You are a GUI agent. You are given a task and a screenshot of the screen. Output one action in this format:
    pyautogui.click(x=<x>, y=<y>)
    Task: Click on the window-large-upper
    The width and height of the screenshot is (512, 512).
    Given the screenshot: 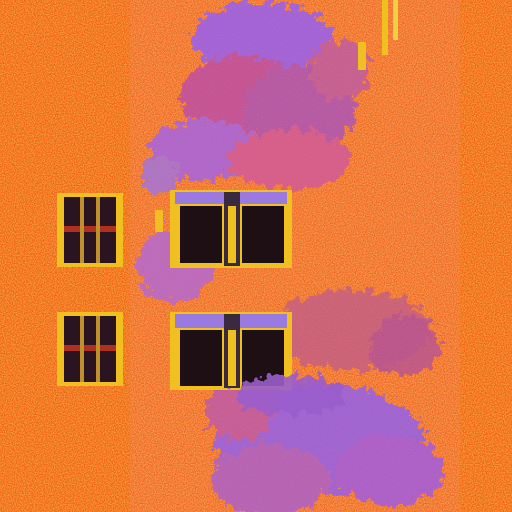 What is the action you would take?
    pyautogui.click(x=231, y=229)
    